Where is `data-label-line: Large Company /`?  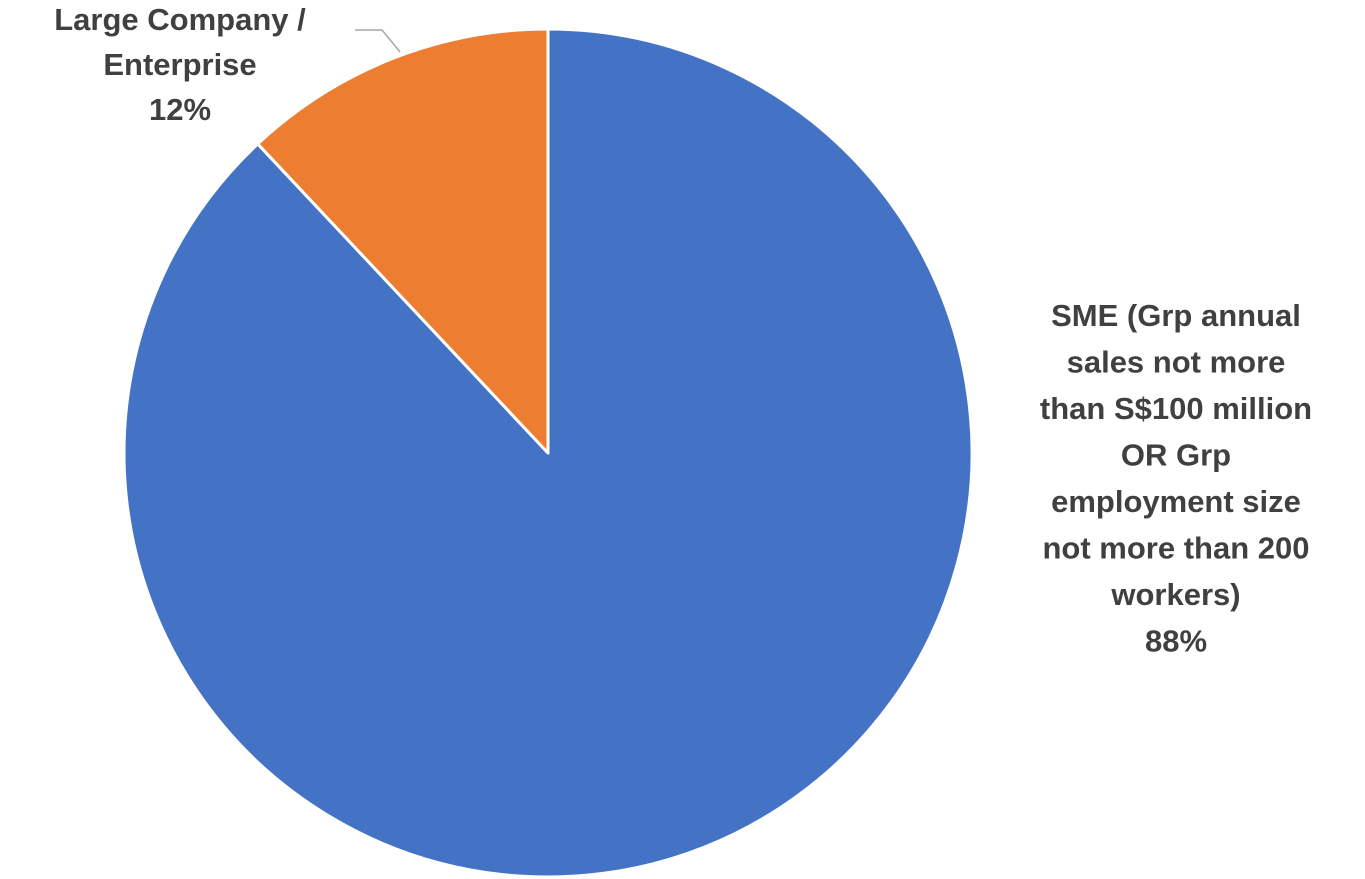
data-label-line: Large Company / is located at coordinates (180, 19).